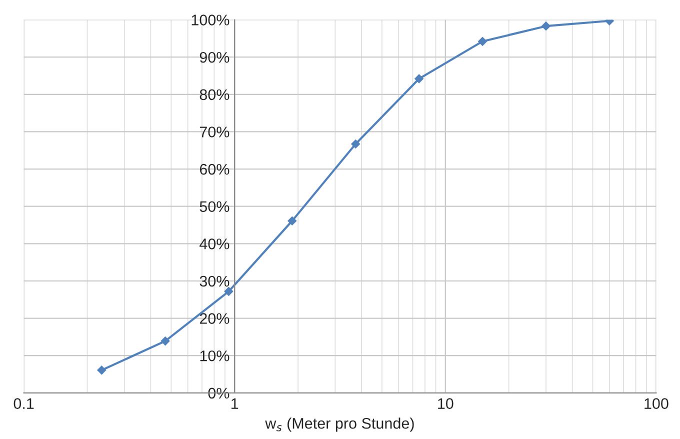 This screenshot has width=680, height=439. What do you see at coordinates (215, 281) in the screenshot?
I see `y-tick-label: 30%` at bounding box center [215, 281].